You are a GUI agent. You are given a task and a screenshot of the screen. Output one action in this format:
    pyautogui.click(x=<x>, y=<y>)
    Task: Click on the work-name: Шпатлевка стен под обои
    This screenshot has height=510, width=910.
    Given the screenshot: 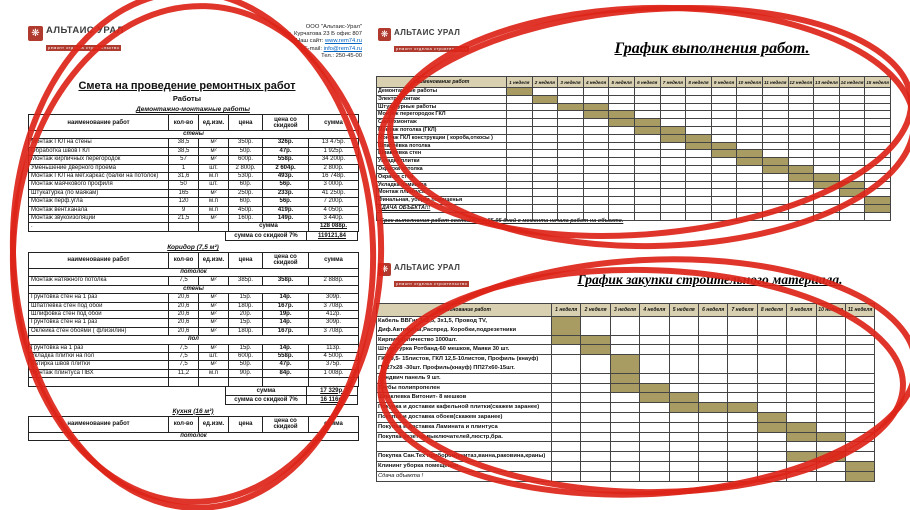 What is the action you would take?
    pyautogui.click(x=98, y=306)
    